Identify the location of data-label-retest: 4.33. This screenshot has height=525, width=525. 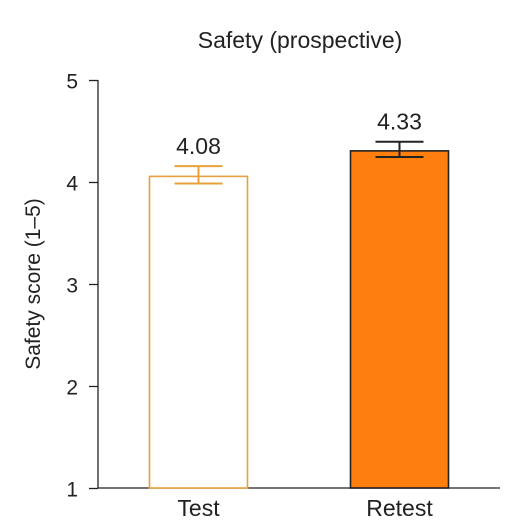
(399, 122).